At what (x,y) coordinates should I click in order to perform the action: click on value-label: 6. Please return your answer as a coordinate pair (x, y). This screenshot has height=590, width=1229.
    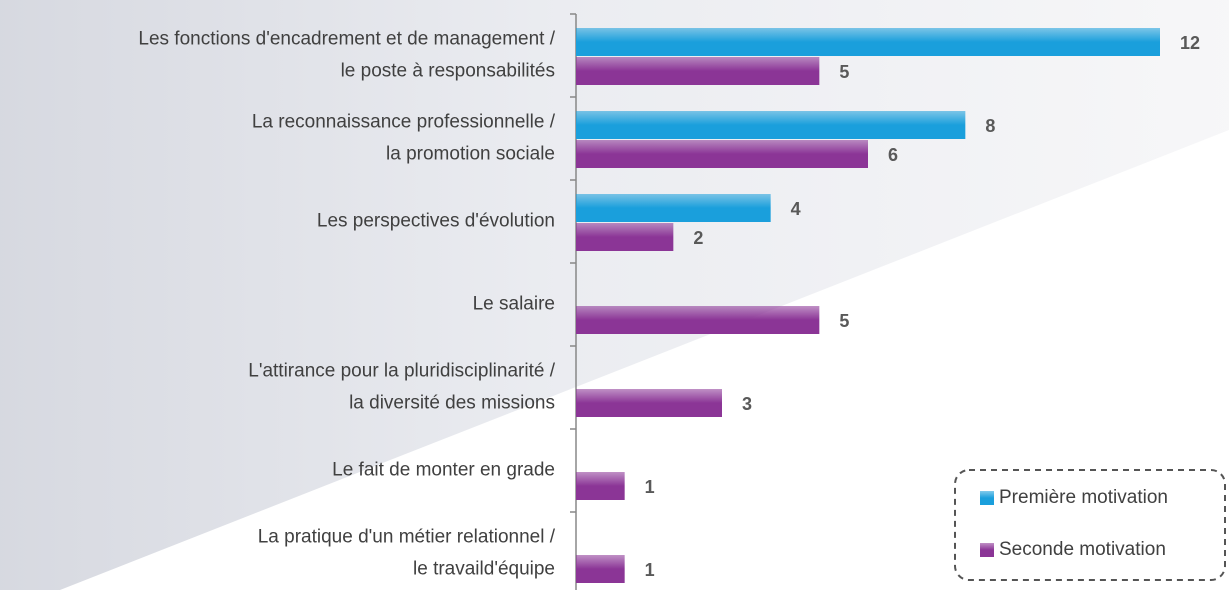
    Looking at the image, I should click on (893, 155).